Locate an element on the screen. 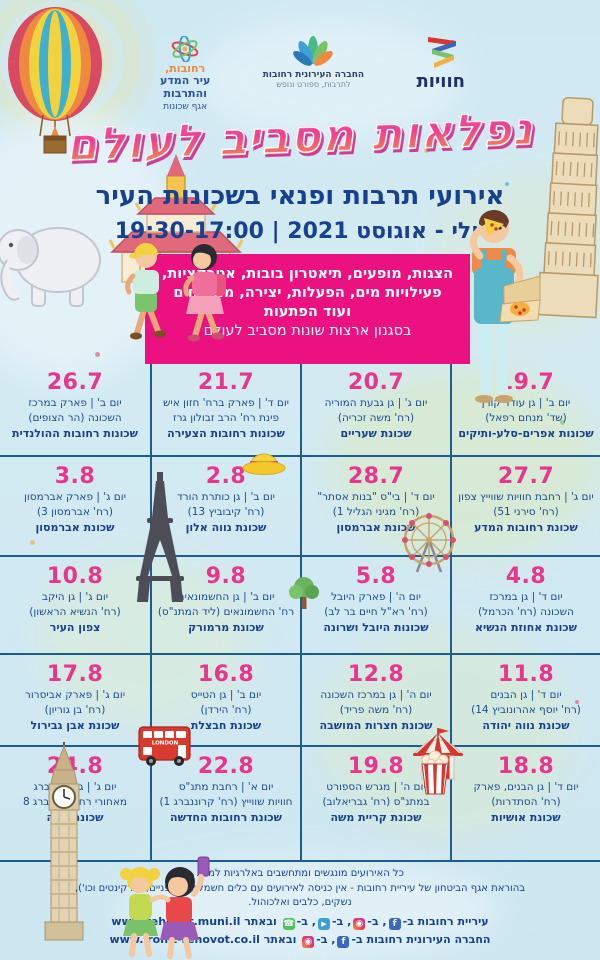  event-date: 19.8 is located at coordinates (376, 766).